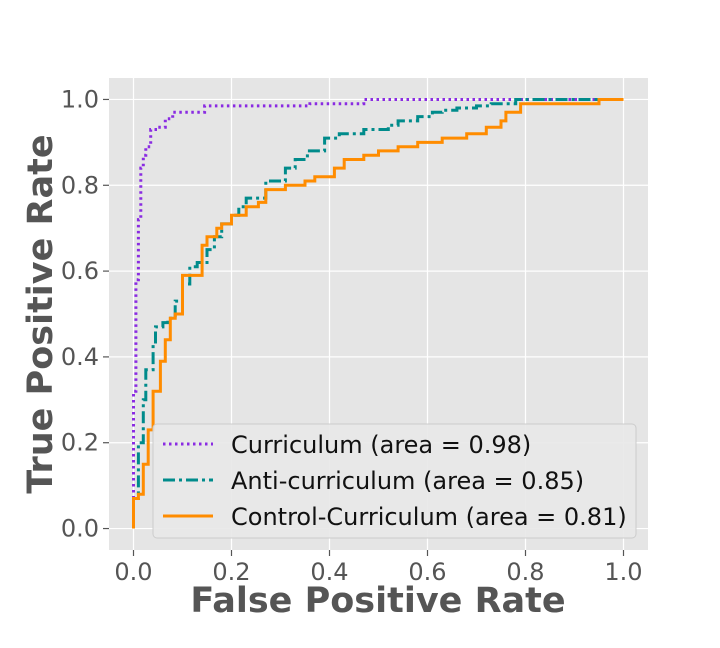 Image resolution: width=720 pixels, height=648 pixels. Describe the element at coordinates (231, 572) in the screenshot. I see `x-tick-label-1: 0.2` at that location.